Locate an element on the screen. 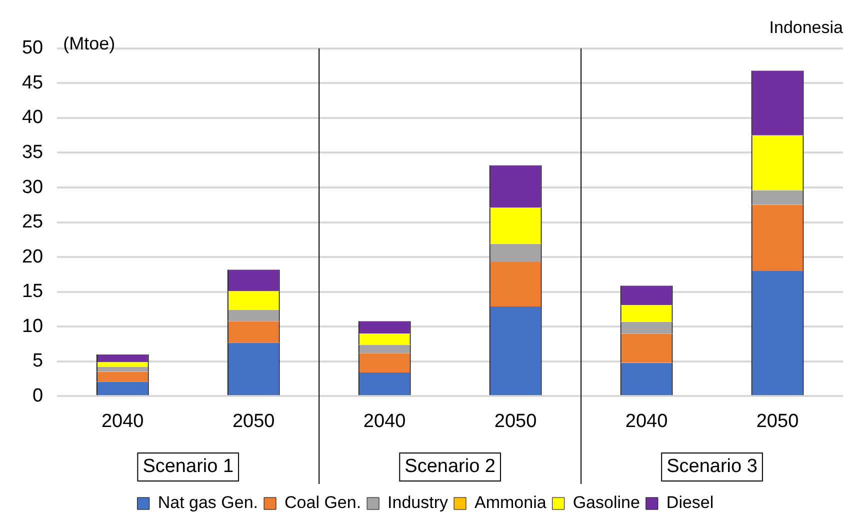 This screenshot has height=524, width=857. y-tick-label: 35 is located at coordinates (33, 152).